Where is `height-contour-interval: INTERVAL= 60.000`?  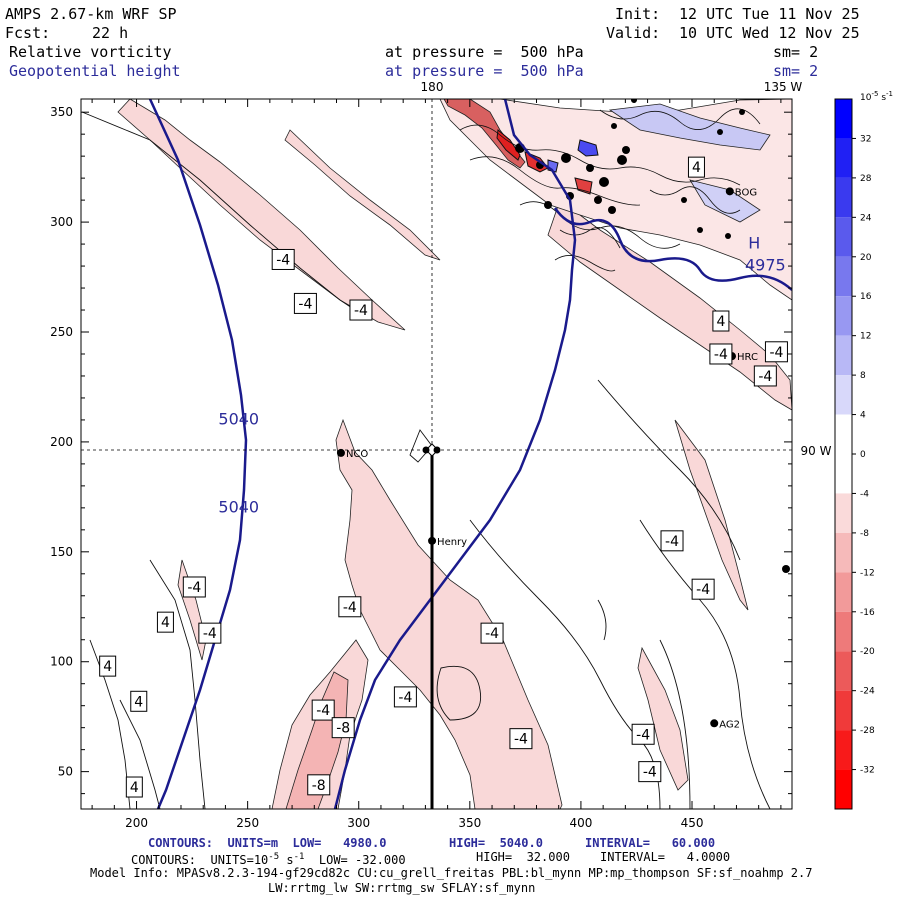
height-contour-interval: INTERVAL= 60.000 is located at coordinates (650, 843).